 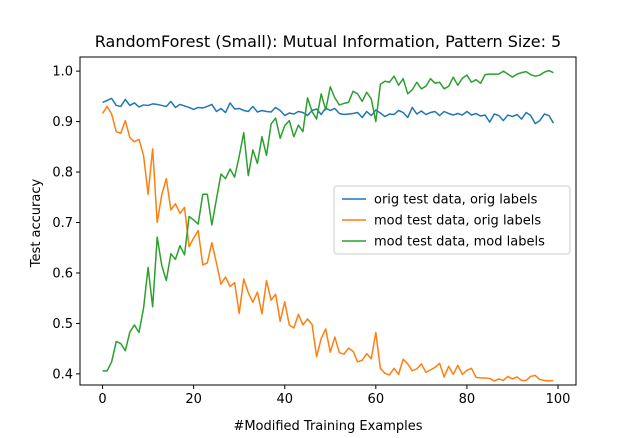 What do you see at coordinates (62, 173) in the screenshot?
I see `y-tick-label: 0.8` at bounding box center [62, 173].